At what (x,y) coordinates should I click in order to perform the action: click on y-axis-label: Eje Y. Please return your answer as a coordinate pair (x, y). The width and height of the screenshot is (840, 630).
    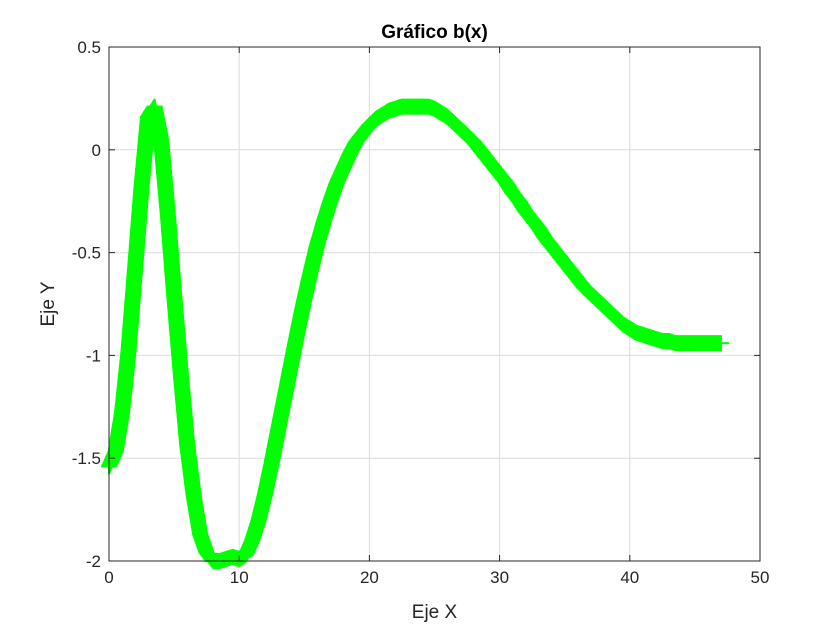
    Looking at the image, I should click on (48, 303).